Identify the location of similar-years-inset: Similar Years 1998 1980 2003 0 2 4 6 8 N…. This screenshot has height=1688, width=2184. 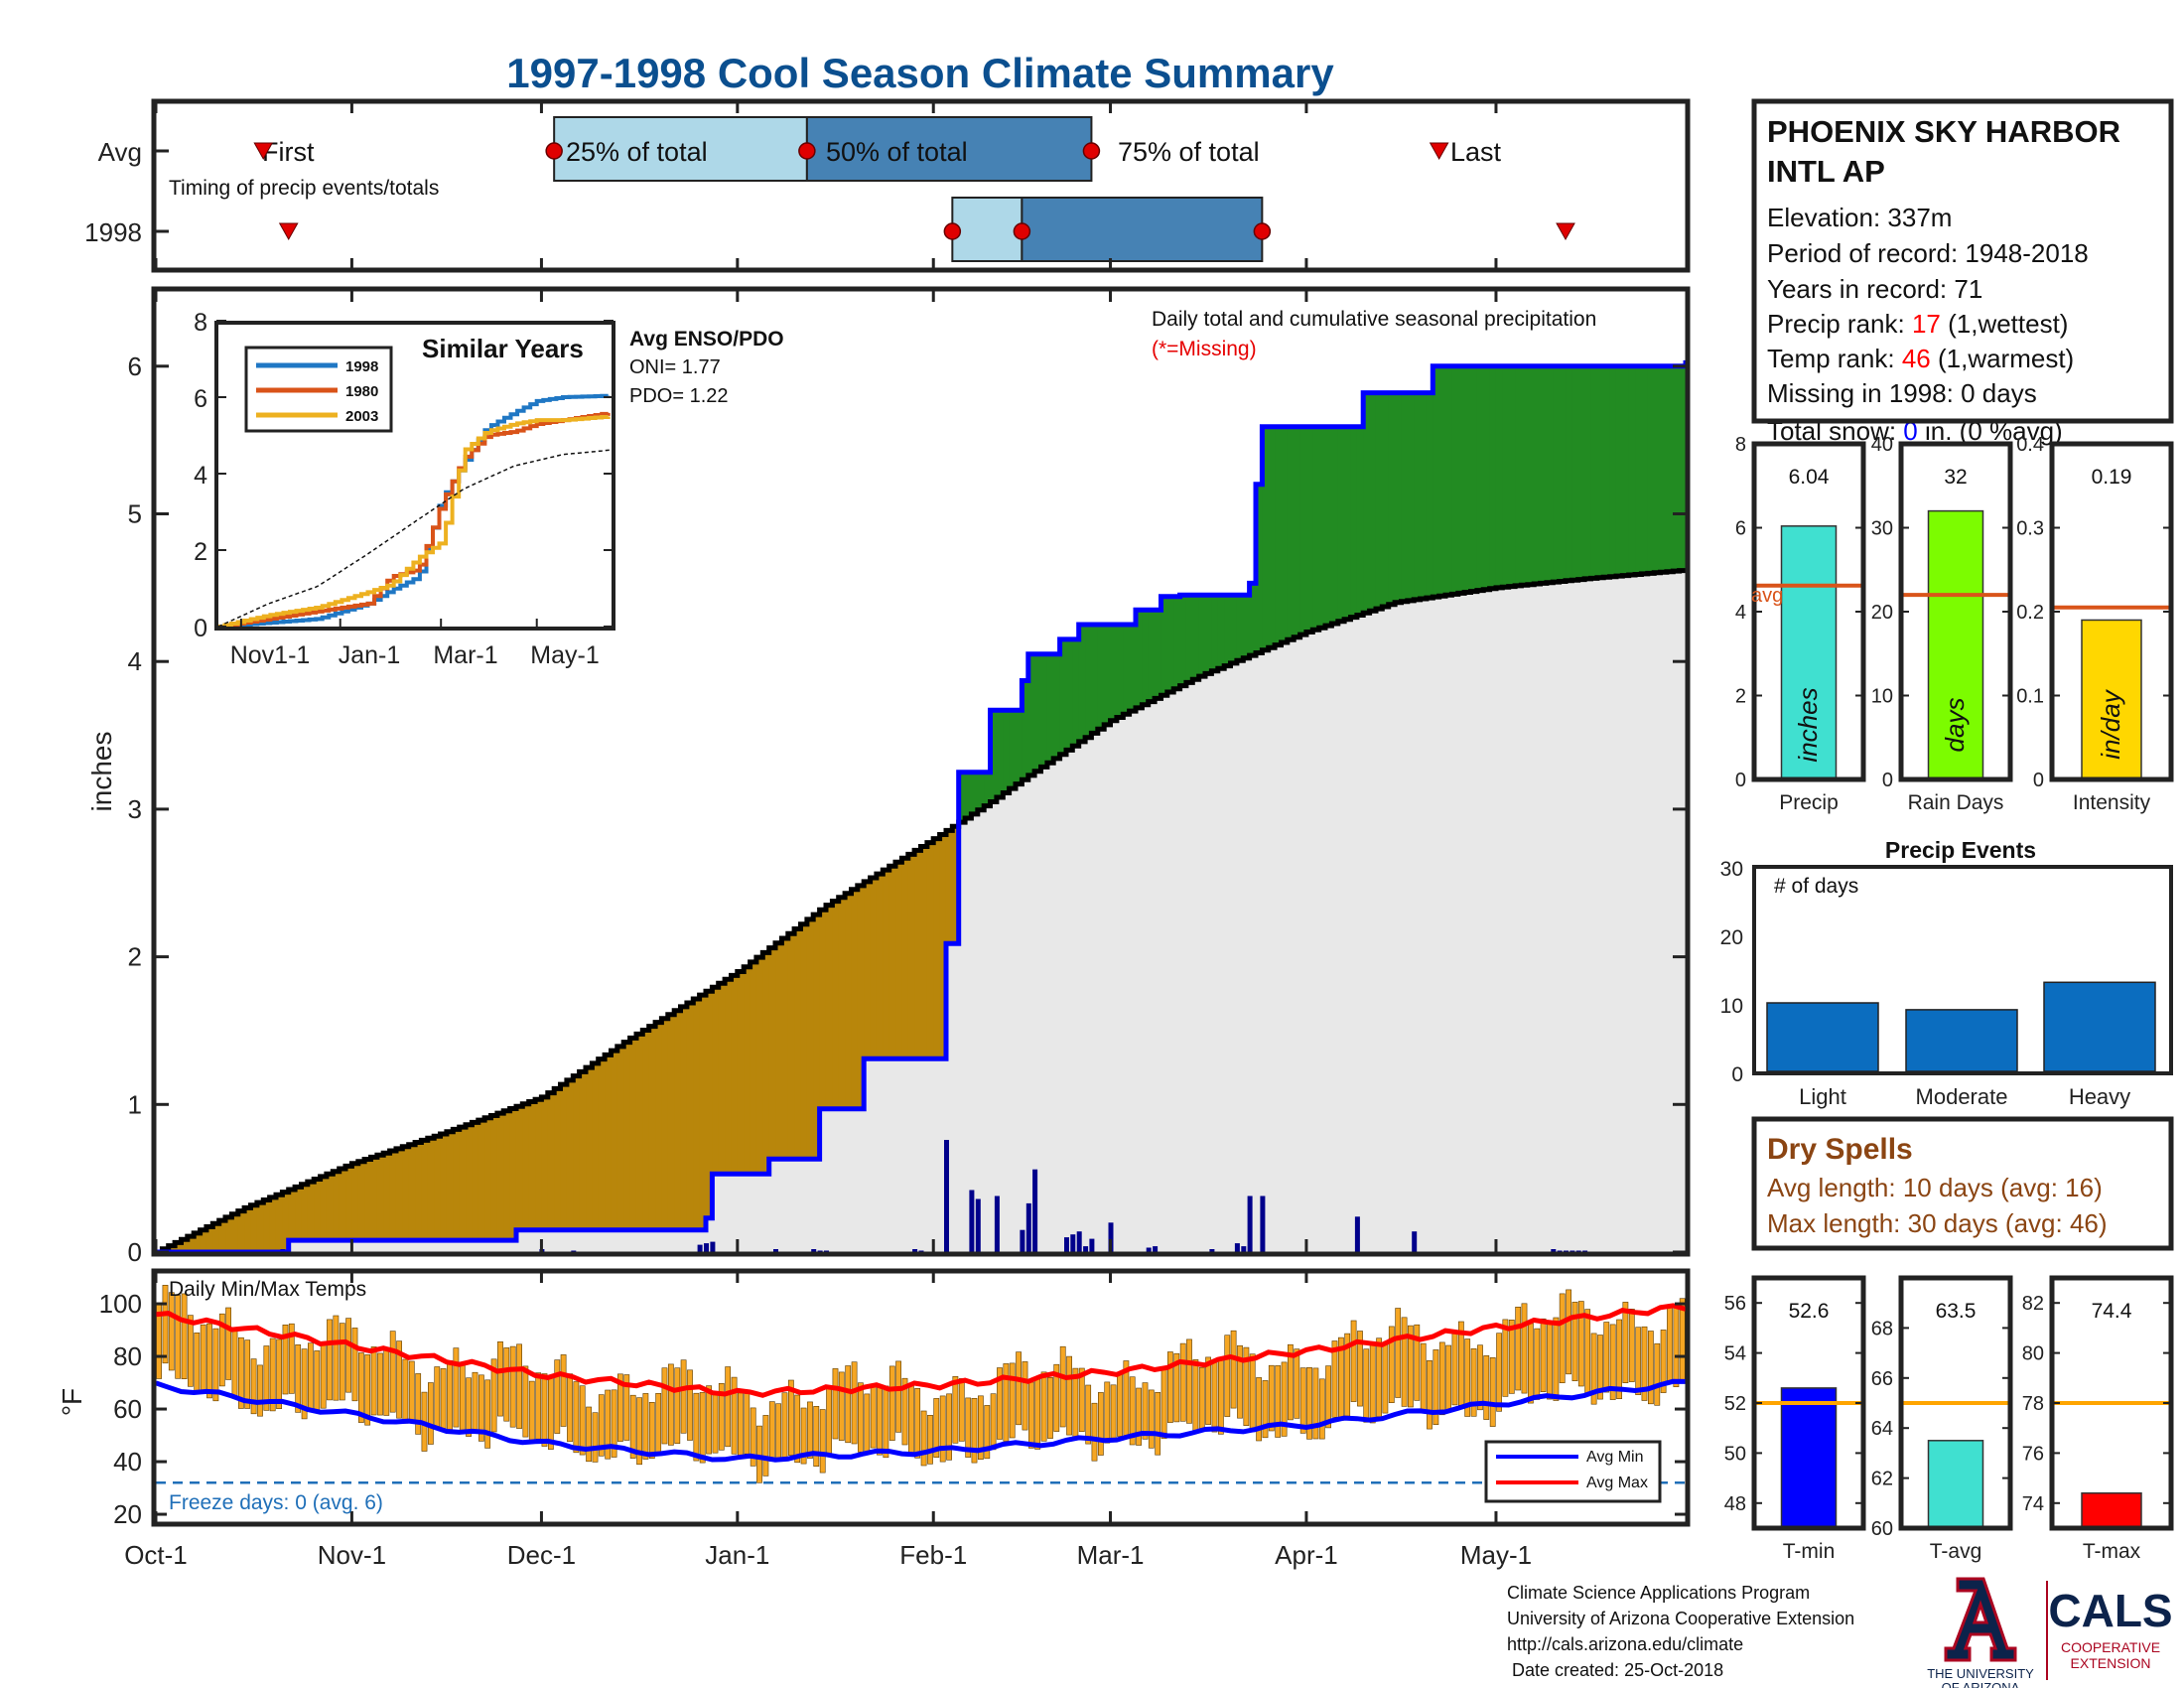
(404, 489).